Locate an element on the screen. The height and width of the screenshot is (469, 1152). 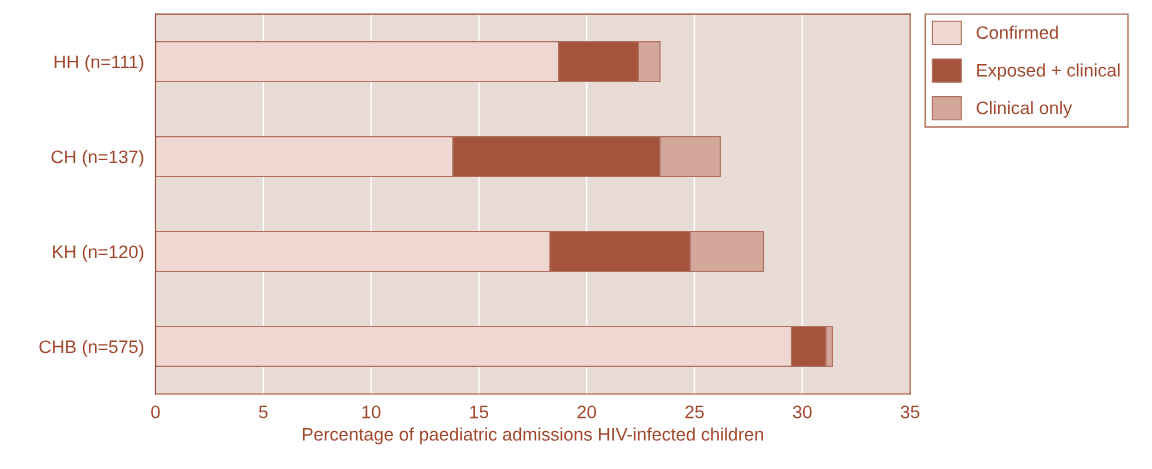
legend-label: Confirmed is located at coordinates (1017, 32).